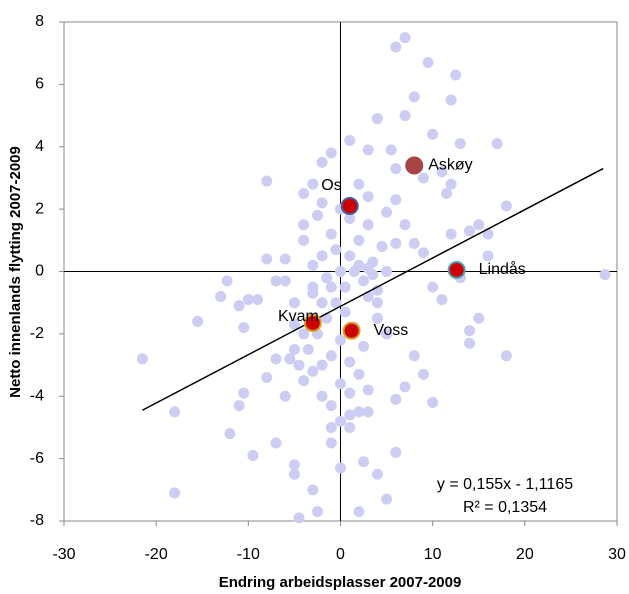  I want to click on y-tick-label: 2, so click(39, 208).